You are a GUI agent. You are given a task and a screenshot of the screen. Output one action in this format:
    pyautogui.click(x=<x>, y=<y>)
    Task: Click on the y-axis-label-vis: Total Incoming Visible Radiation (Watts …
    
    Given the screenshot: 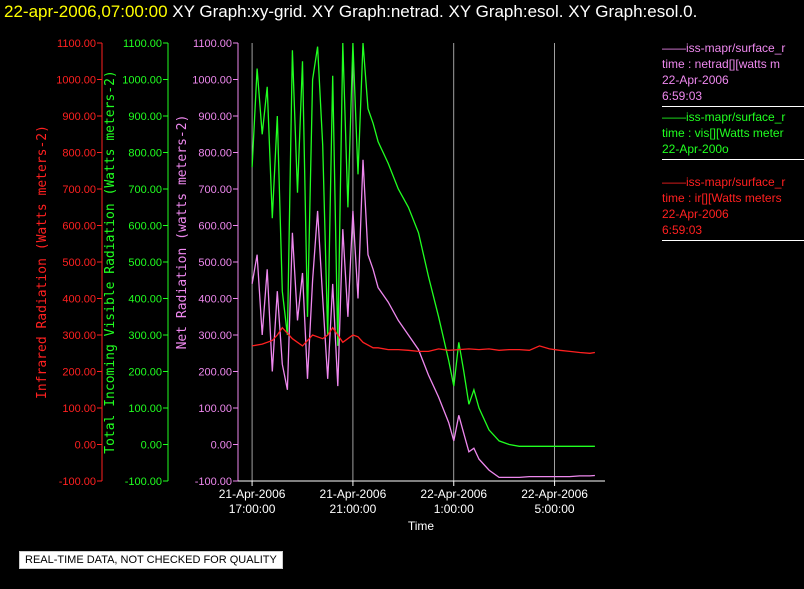 What is the action you would take?
    pyautogui.click(x=110, y=262)
    